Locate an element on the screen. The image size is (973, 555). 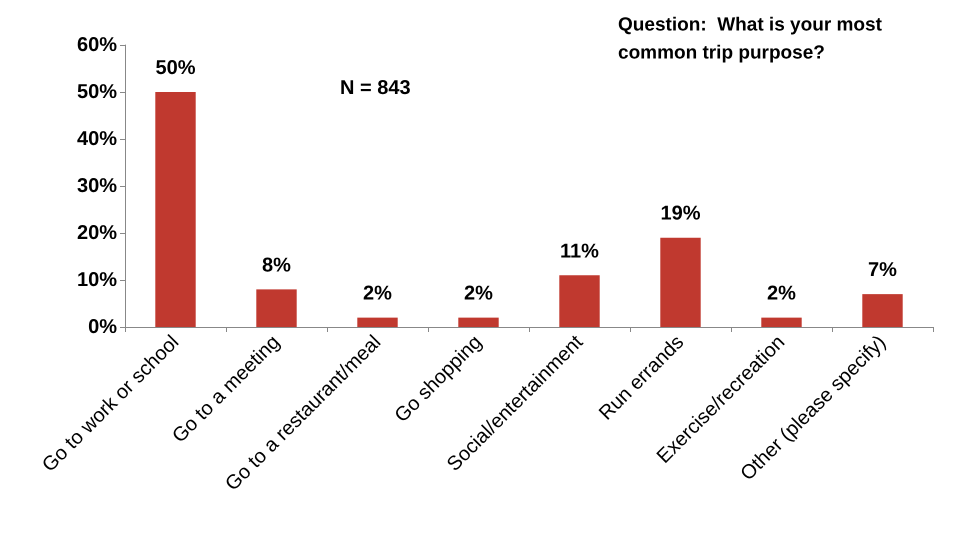
y-tick-label: 10% is located at coordinates (97, 280).